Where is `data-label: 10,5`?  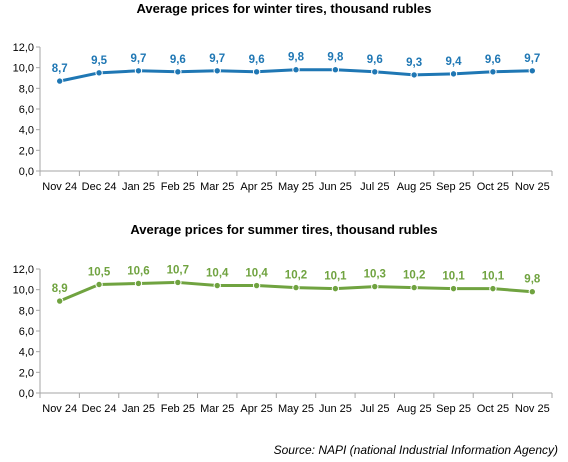
data-label: 10,5 is located at coordinates (99, 273).